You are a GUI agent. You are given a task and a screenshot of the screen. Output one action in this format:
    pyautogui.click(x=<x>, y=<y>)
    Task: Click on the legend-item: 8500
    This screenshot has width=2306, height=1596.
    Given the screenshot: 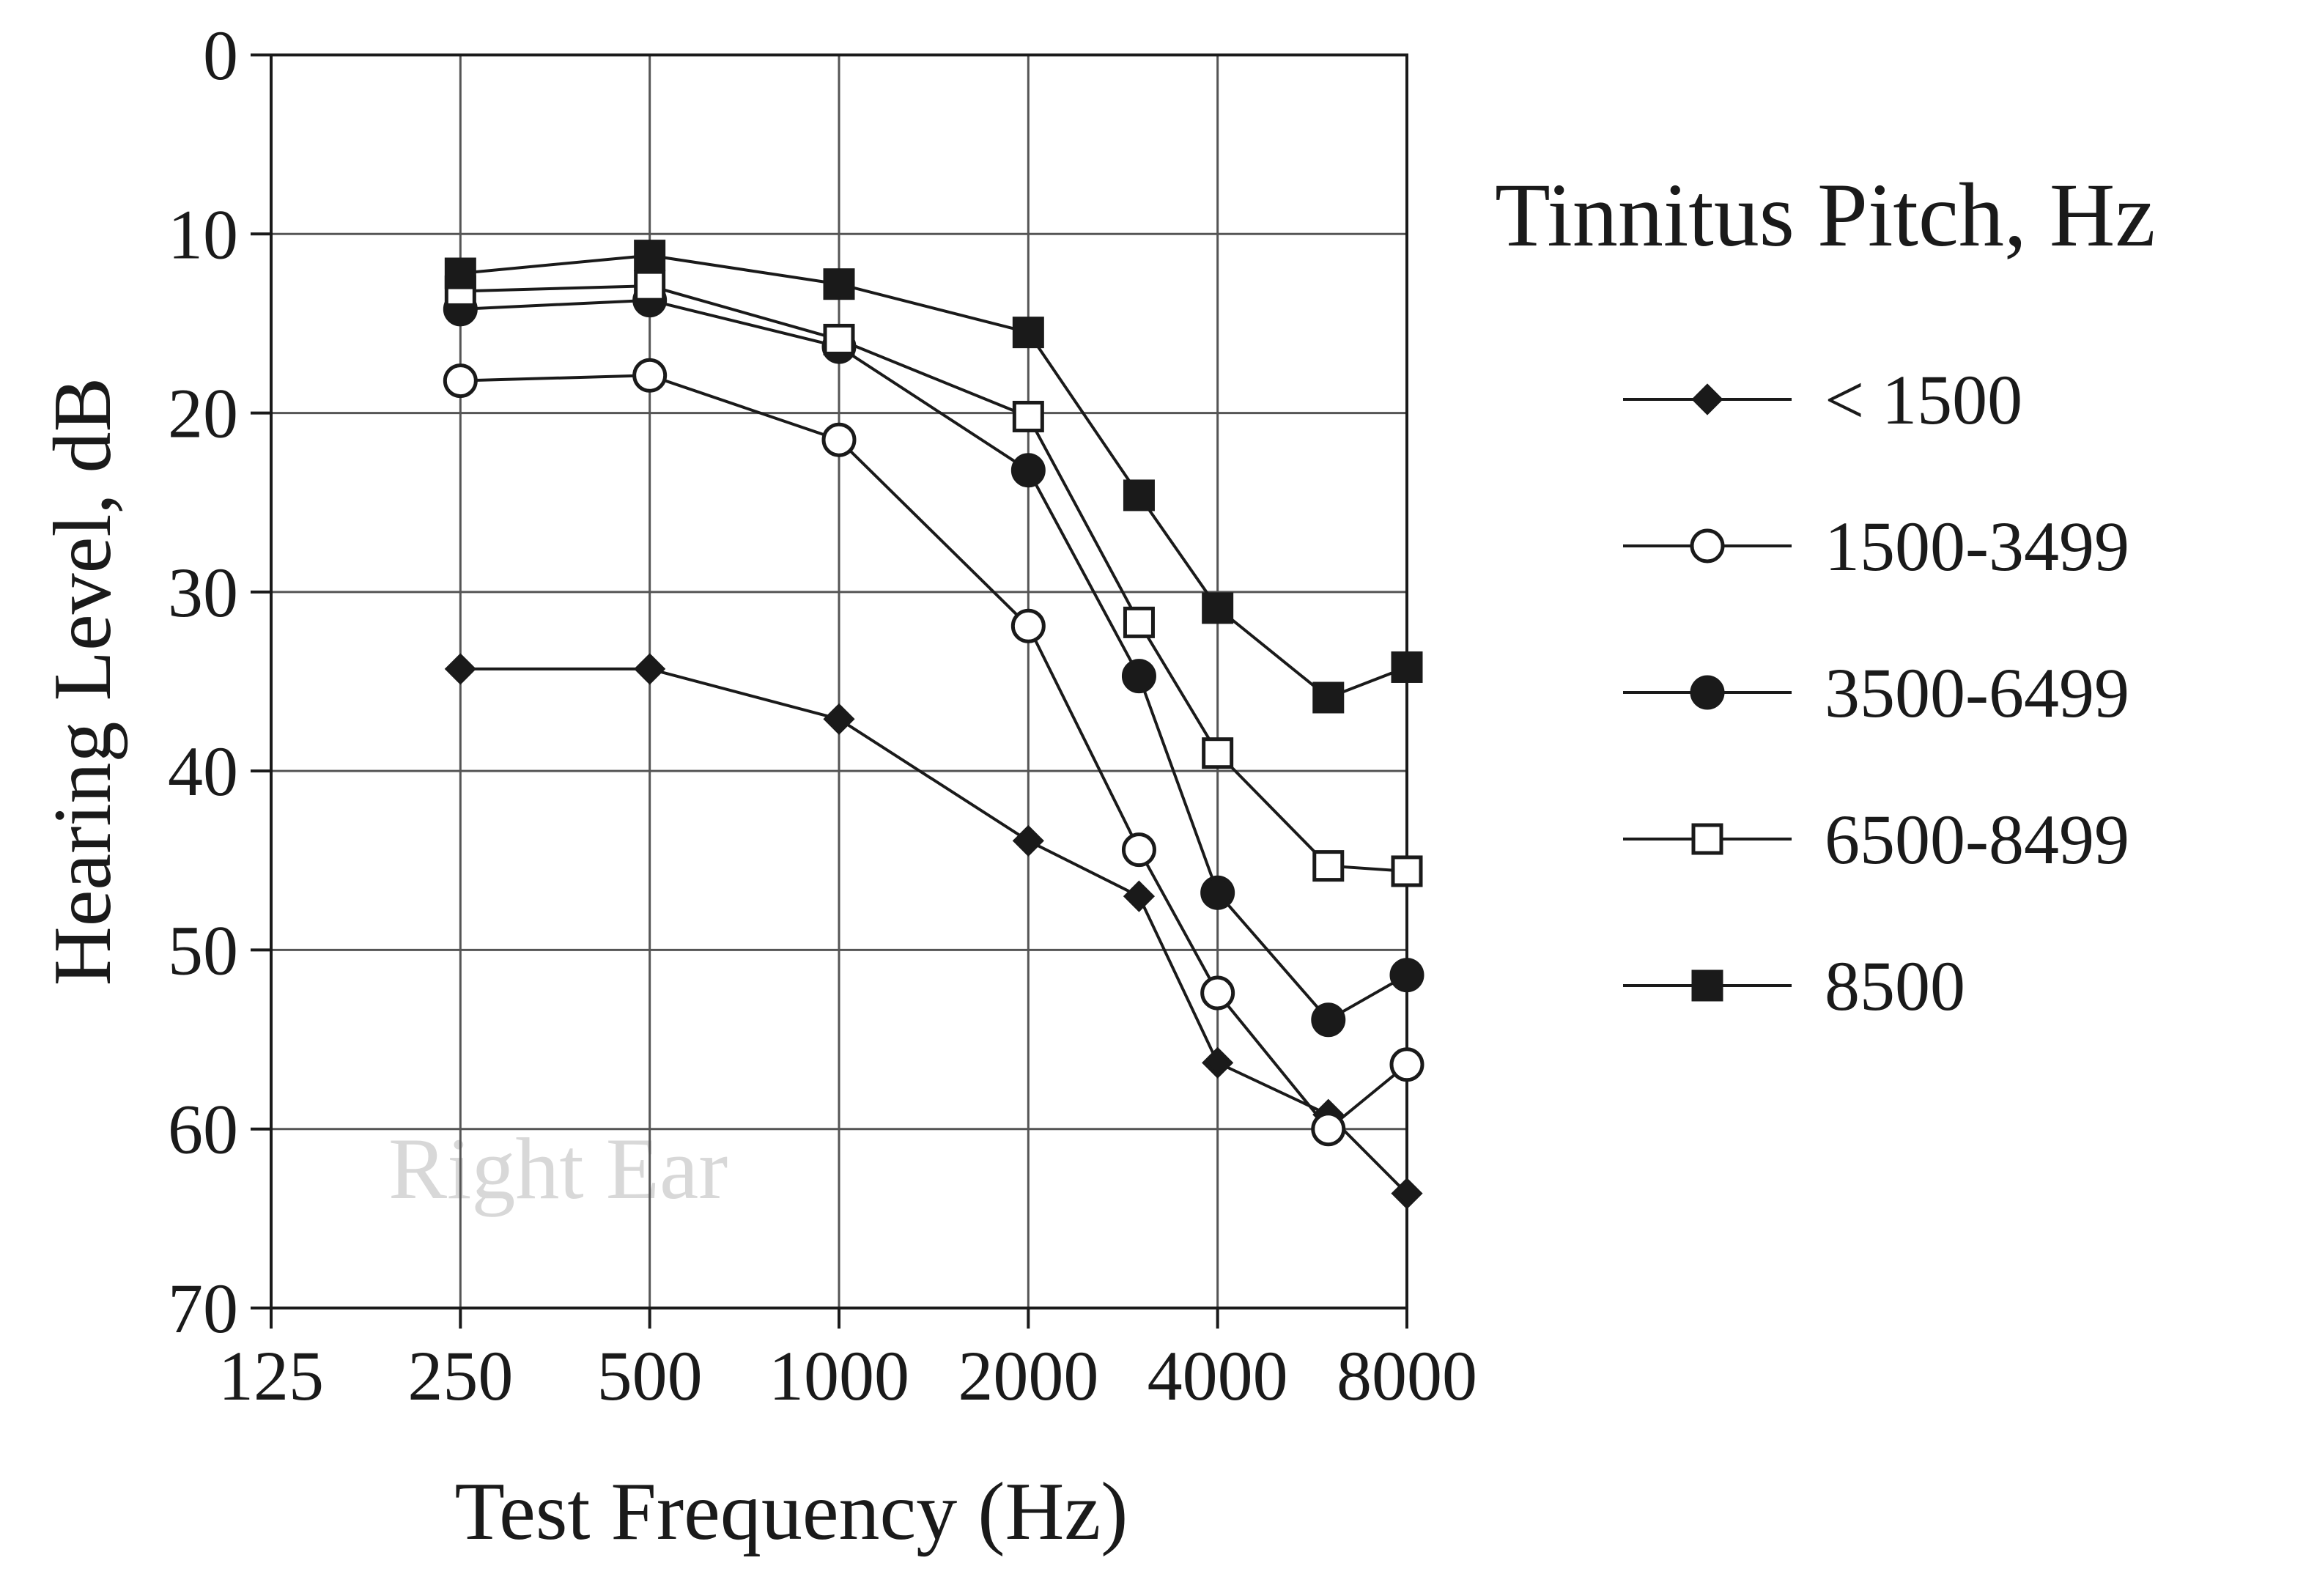 What is the action you would take?
    pyautogui.click(x=1794, y=986)
    